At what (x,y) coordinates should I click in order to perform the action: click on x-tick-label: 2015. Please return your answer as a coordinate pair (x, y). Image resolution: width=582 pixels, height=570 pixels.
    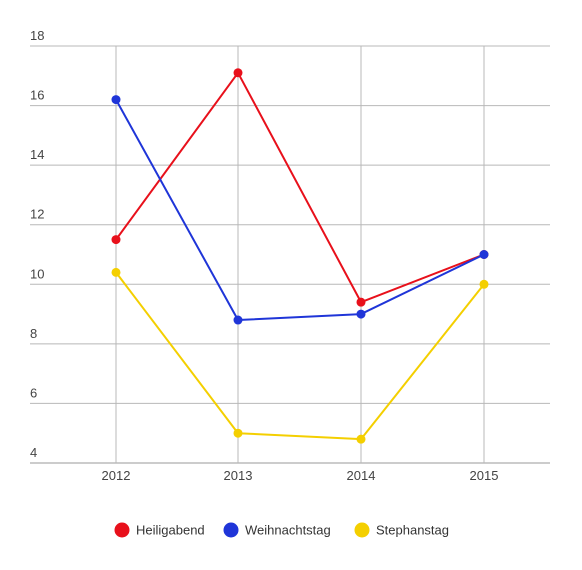
    Looking at the image, I should click on (484, 475).